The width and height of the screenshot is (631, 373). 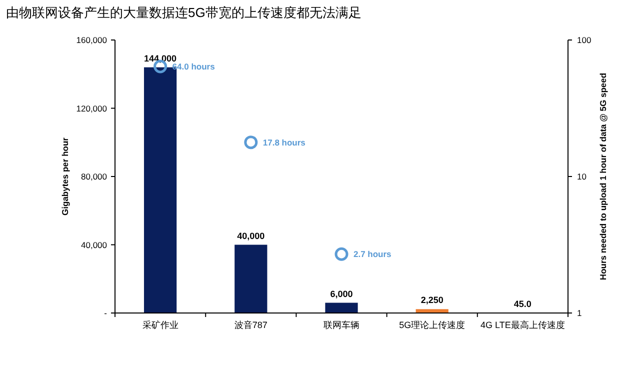 What do you see at coordinates (579, 313) in the screenshot?
I see `y2-tick-label: 1` at bounding box center [579, 313].